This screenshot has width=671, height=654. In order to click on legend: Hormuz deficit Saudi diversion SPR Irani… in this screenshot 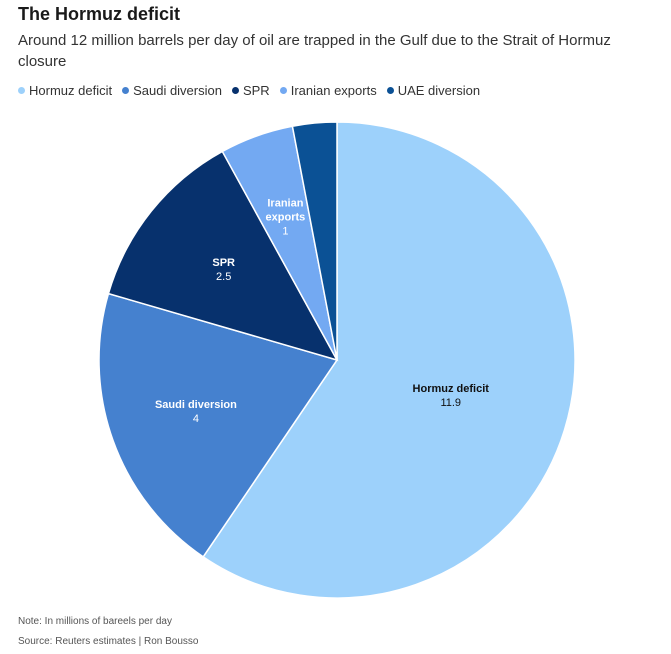, I will do `click(249, 90)`.